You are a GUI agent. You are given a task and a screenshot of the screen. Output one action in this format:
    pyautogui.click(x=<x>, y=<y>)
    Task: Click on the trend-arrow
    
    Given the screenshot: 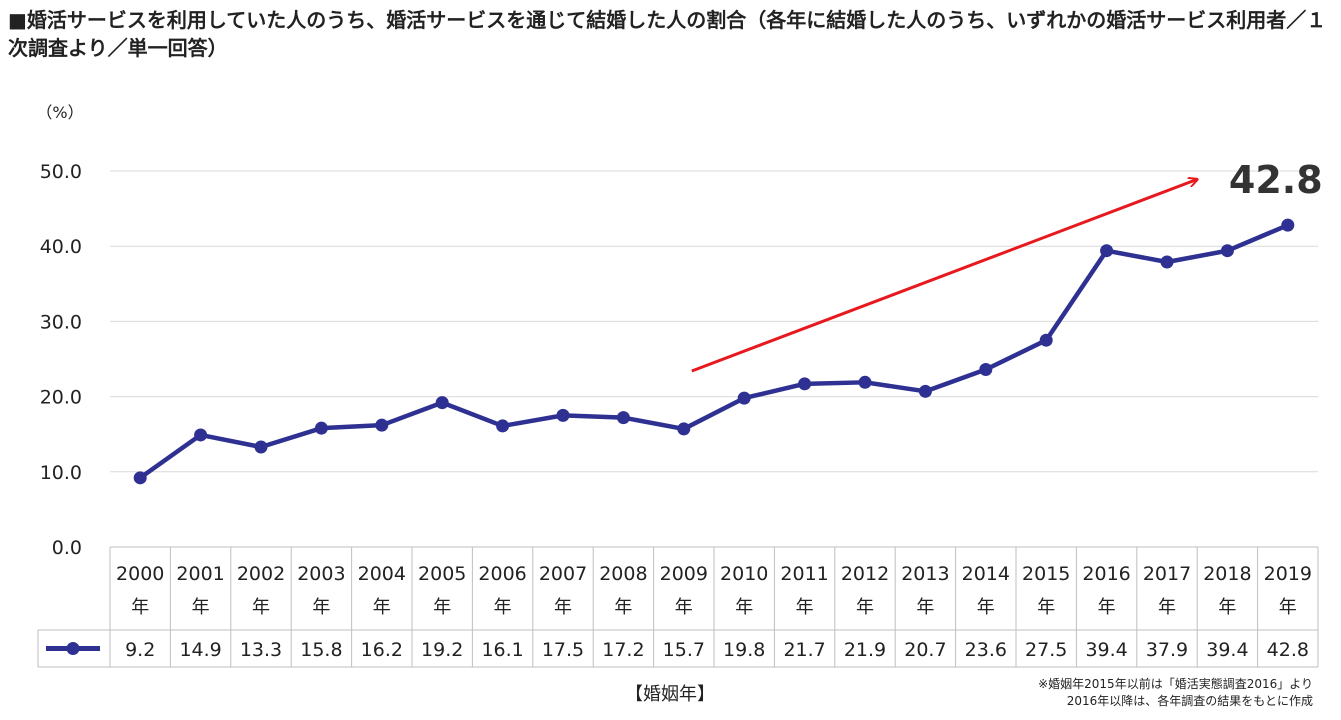 What is the action you would take?
    pyautogui.click(x=944, y=276)
    